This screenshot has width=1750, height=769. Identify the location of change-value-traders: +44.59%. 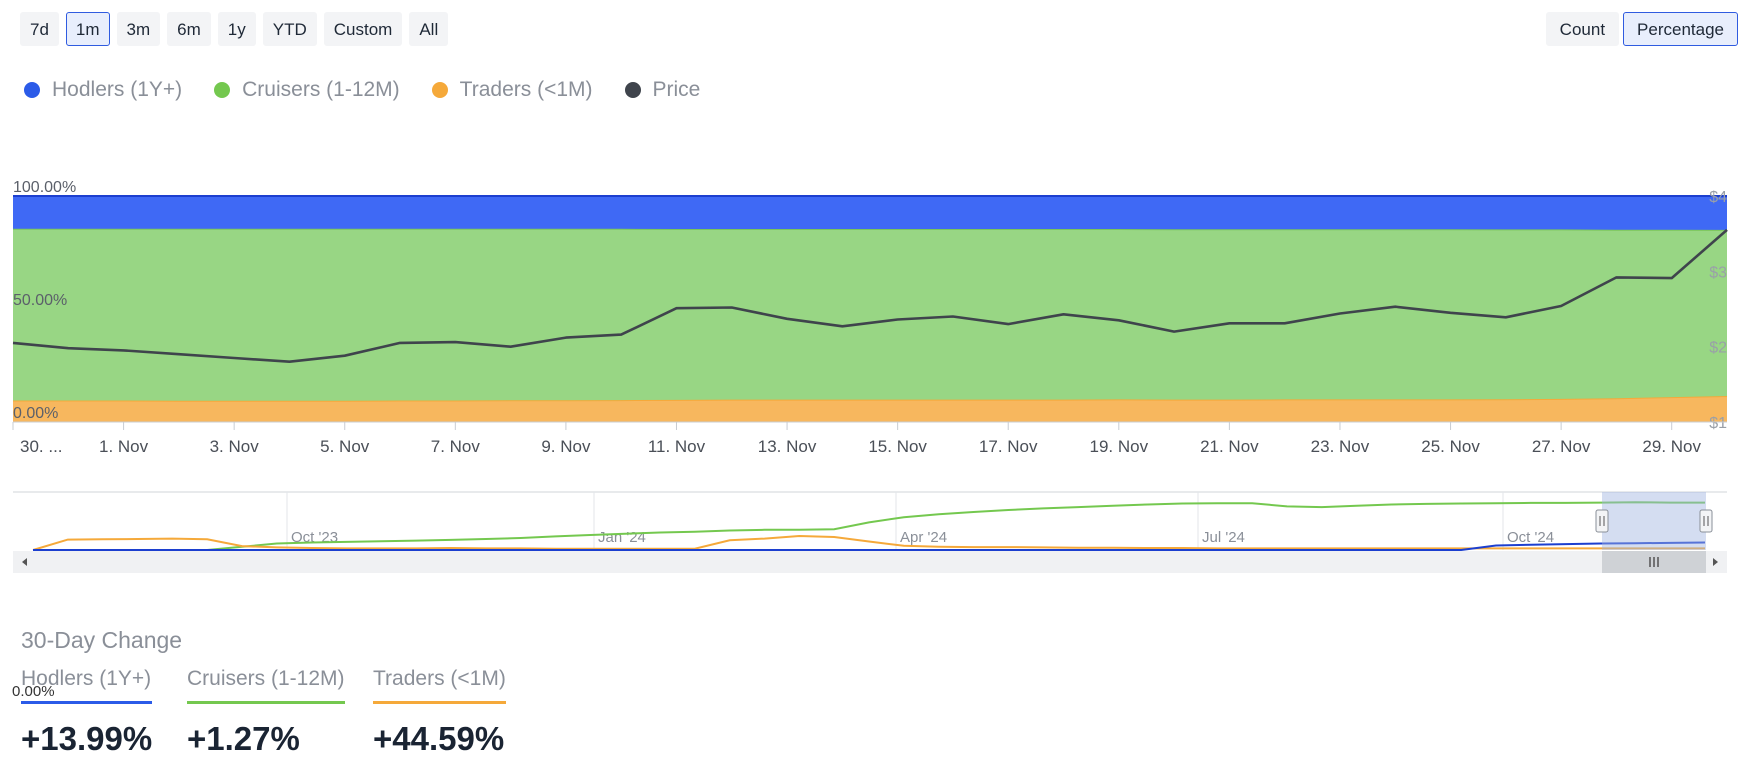
(439, 738).